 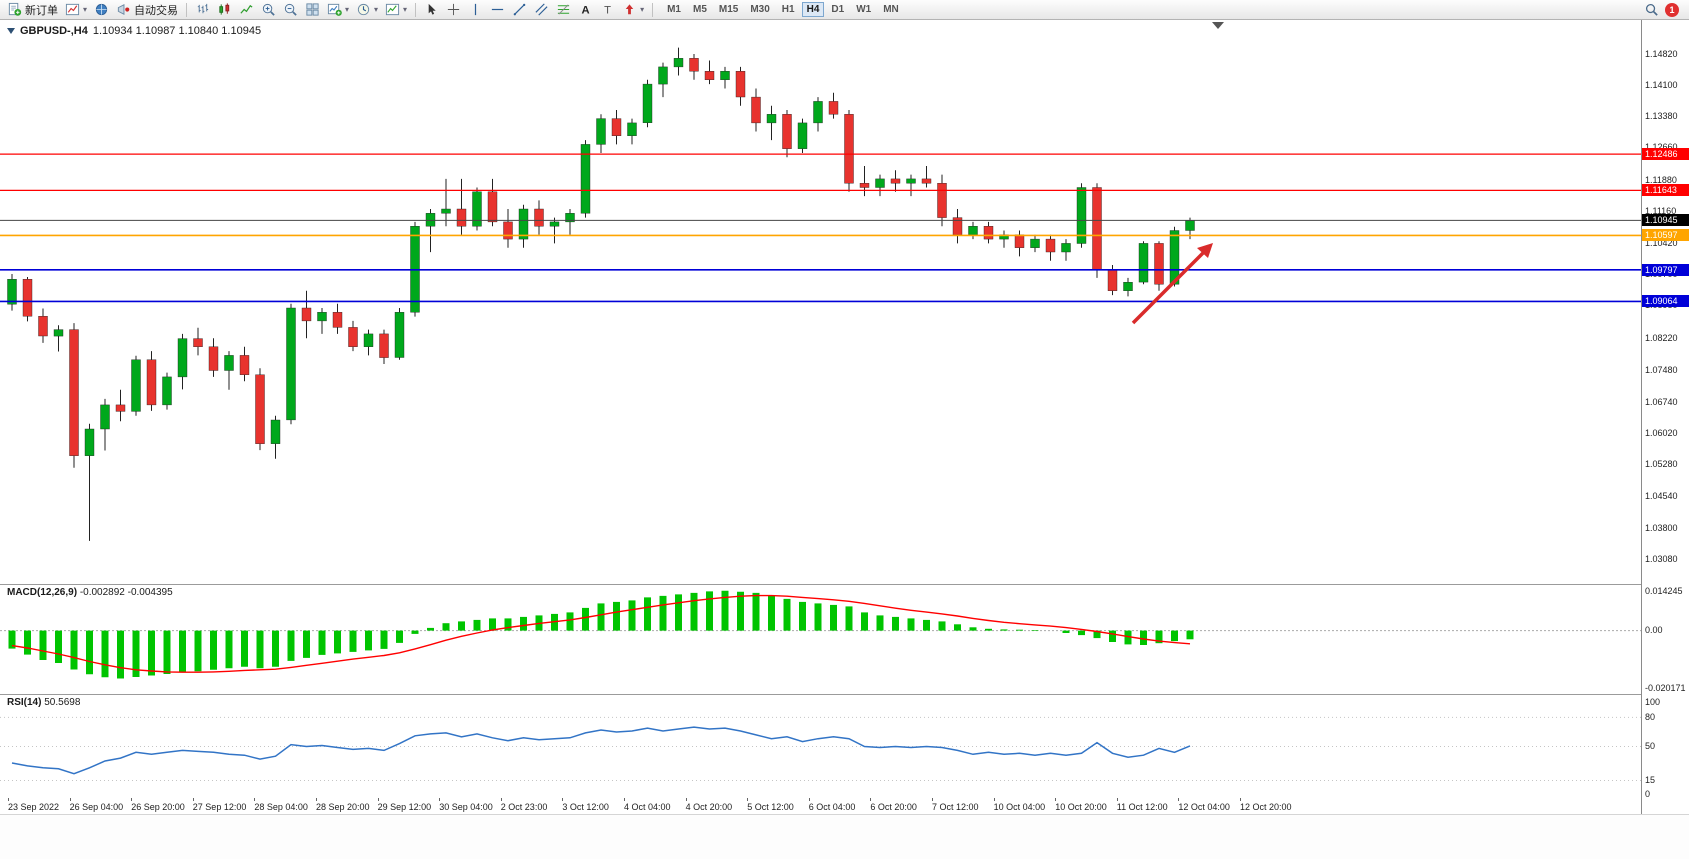 What do you see at coordinates (728, 9) in the screenshot?
I see `timeframe-button-m15: M15` at bounding box center [728, 9].